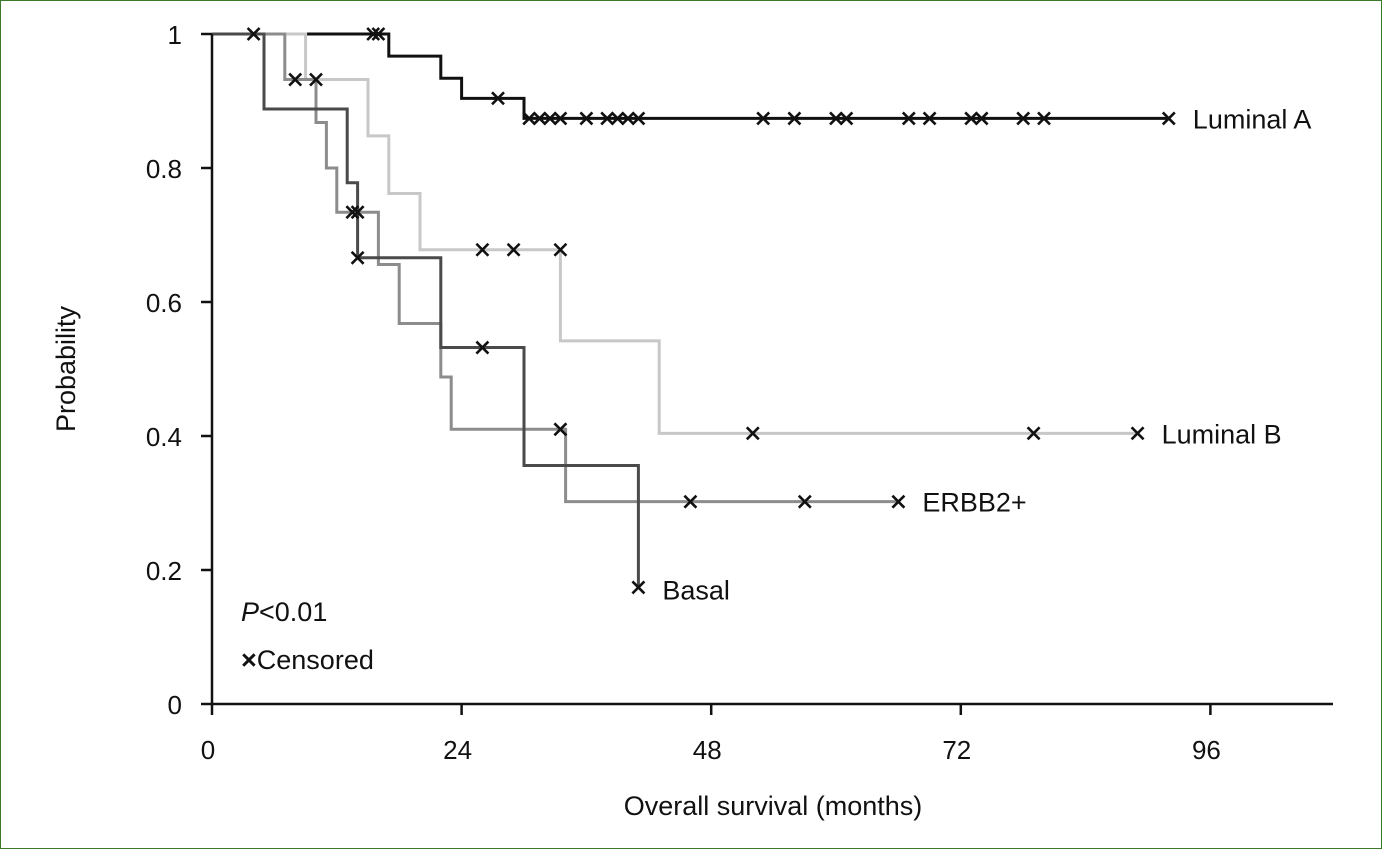 Image resolution: width=1382 pixels, height=850 pixels. Describe the element at coordinates (249, 660) in the screenshot. I see `censored-legend-marker: ×` at that location.